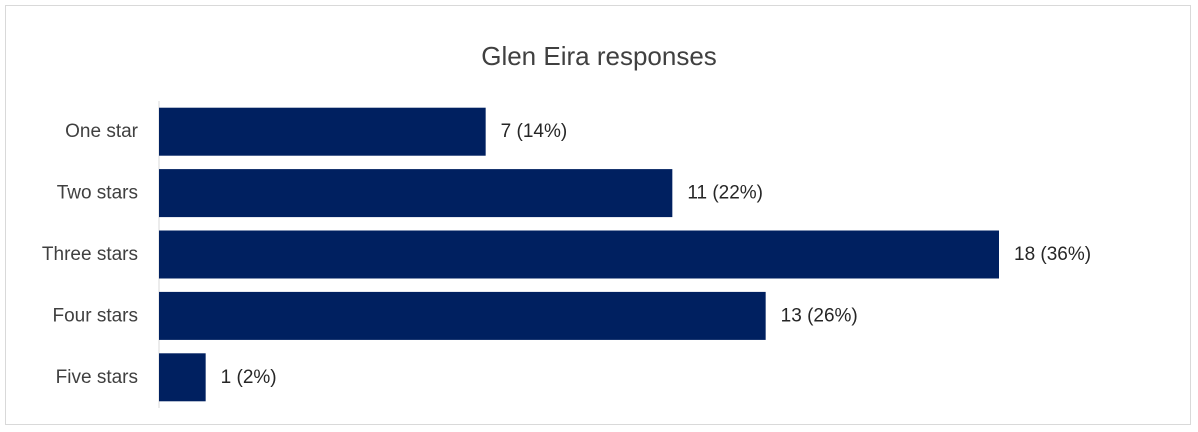  I want to click on data-label: 7 (14%), so click(534, 131).